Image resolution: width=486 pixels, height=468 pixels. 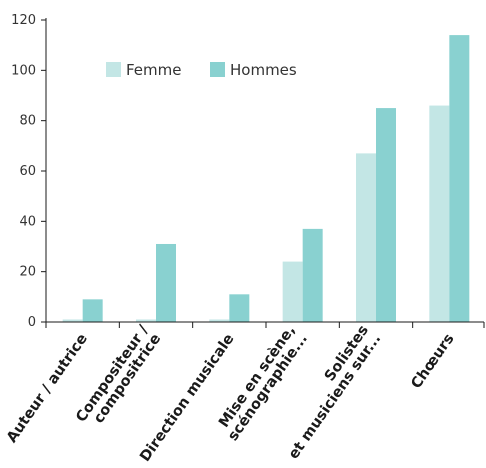 I want to click on y-tick-label: 0, so click(x=32, y=322).